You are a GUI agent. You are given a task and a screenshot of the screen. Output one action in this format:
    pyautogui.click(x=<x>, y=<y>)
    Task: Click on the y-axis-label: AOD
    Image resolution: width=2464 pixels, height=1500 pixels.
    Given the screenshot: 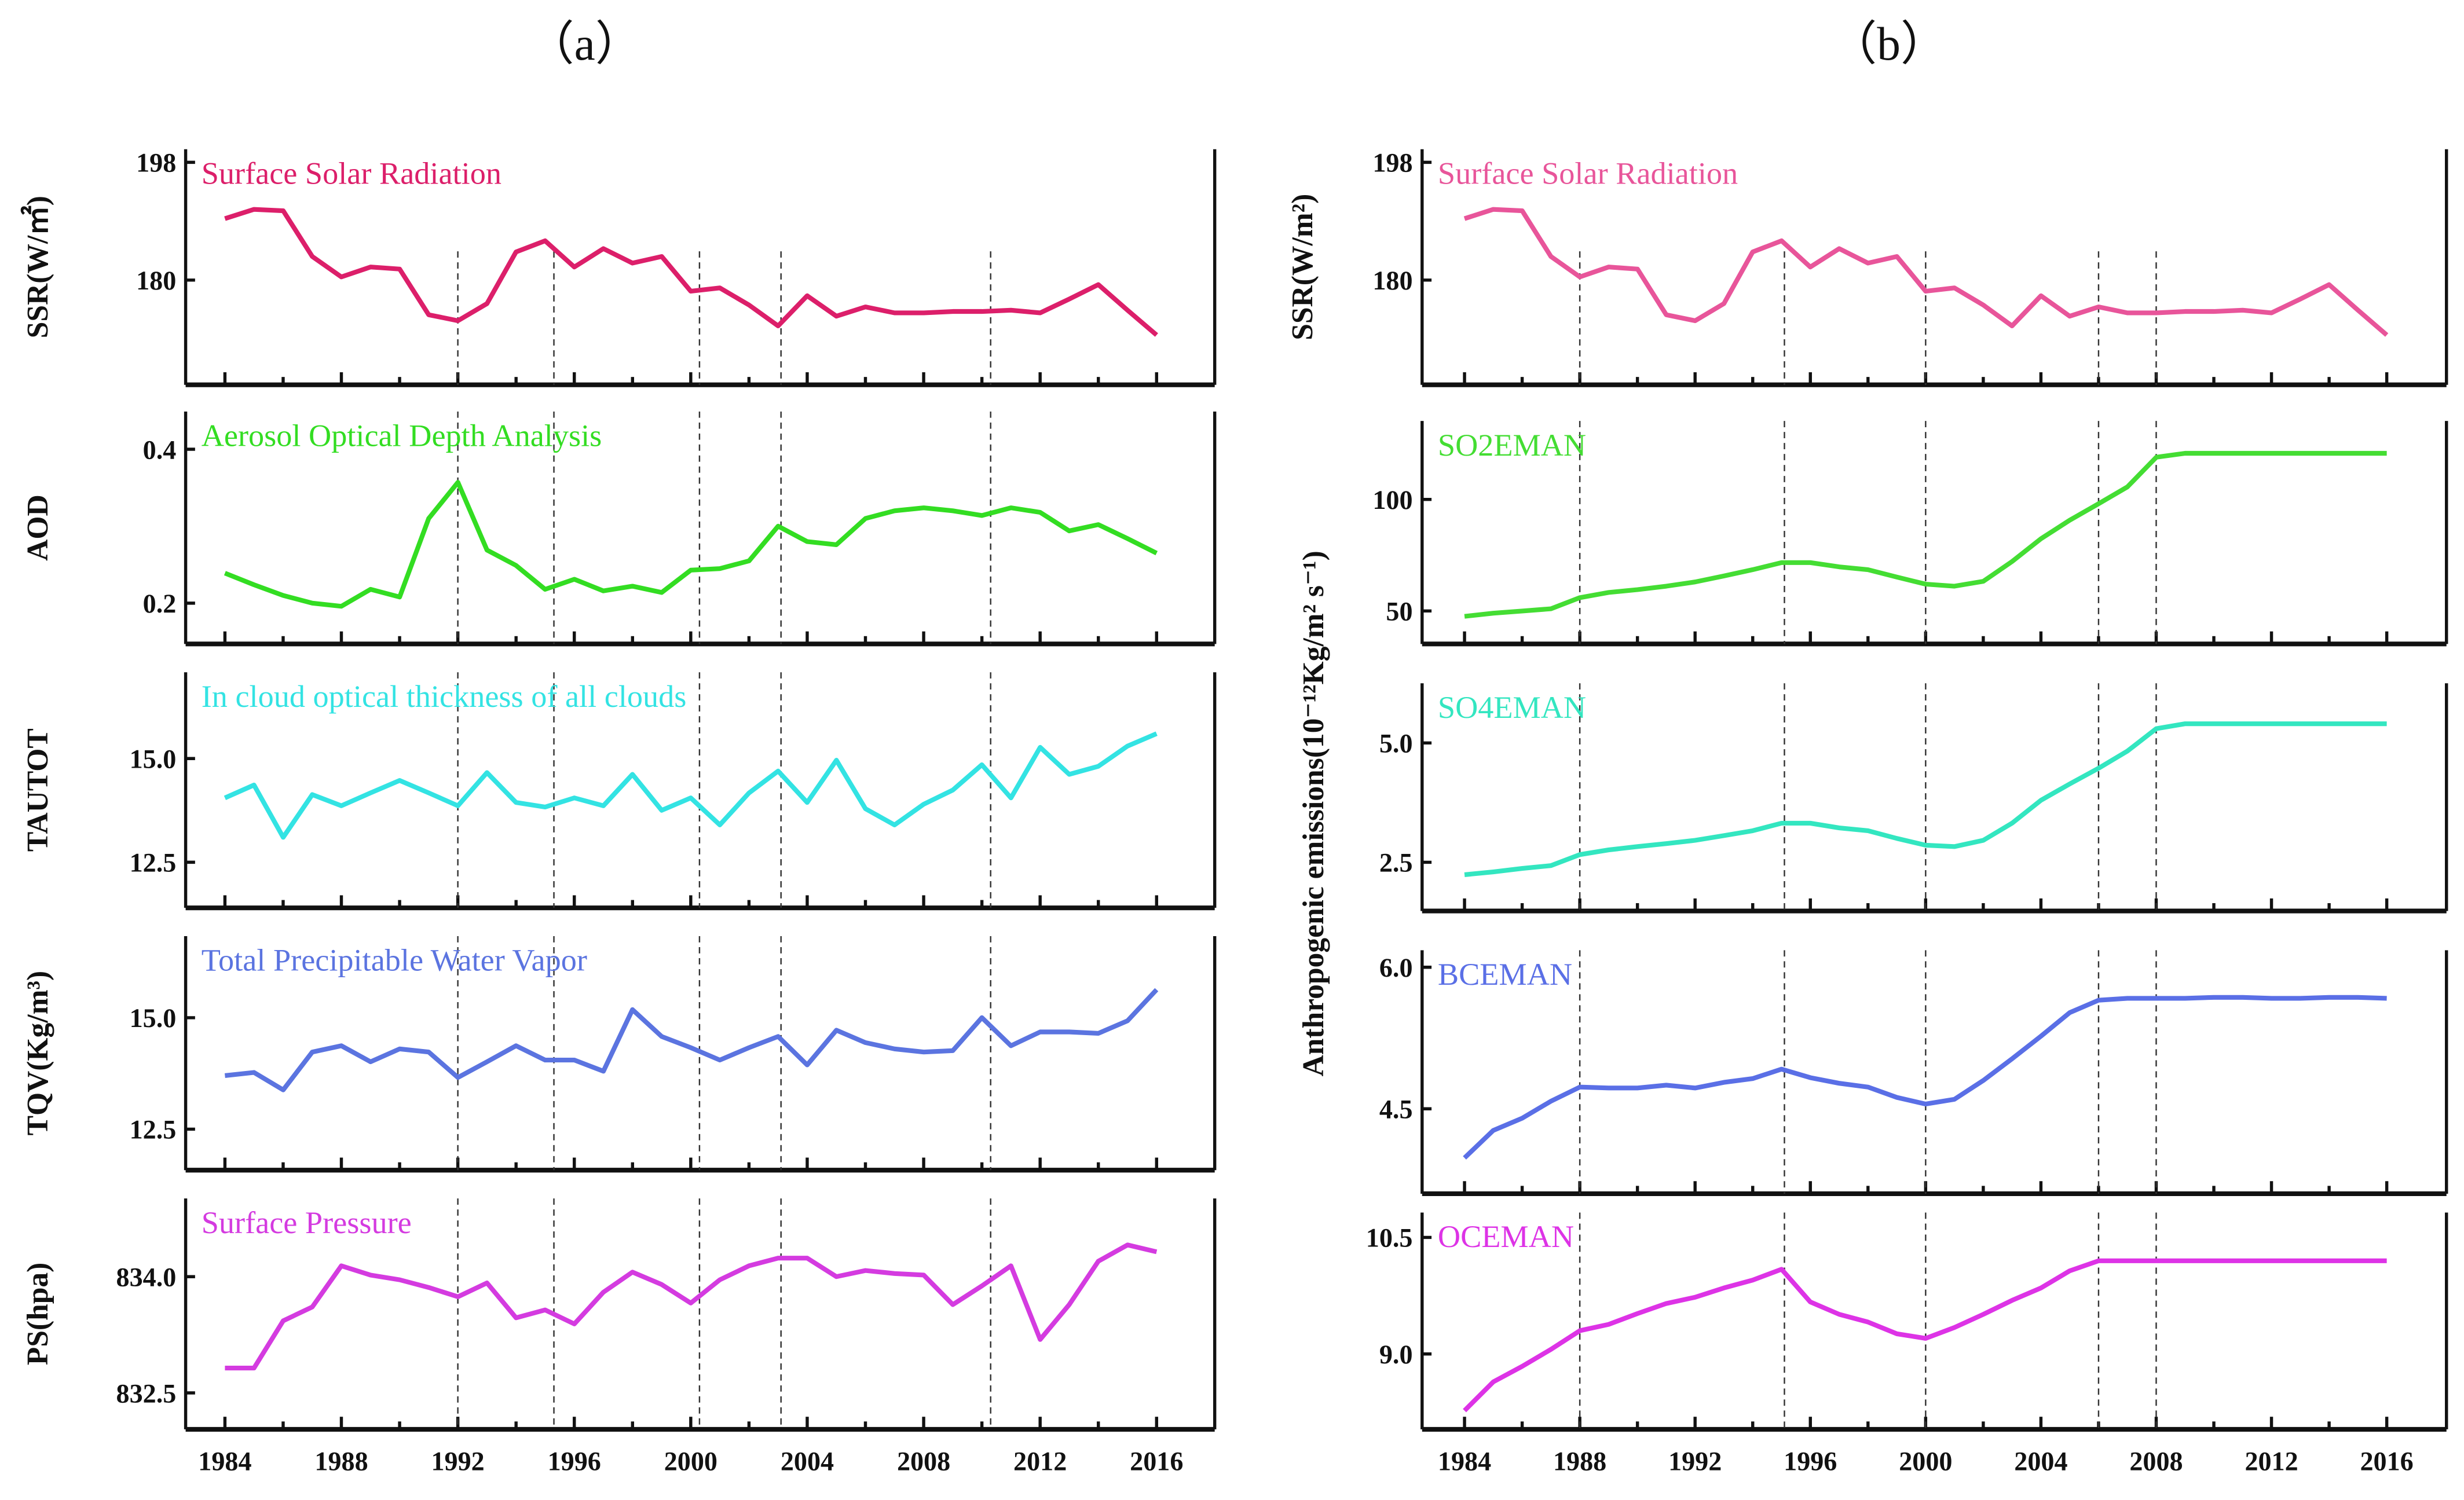 What is the action you would take?
    pyautogui.click(x=37, y=527)
    